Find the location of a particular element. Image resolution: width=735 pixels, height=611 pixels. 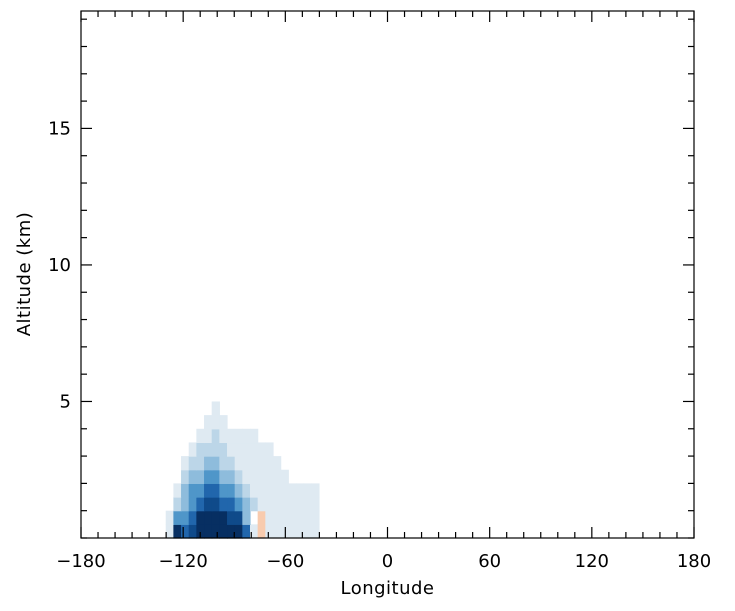

x-tick-label: −180 is located at coordinates (80, 561).